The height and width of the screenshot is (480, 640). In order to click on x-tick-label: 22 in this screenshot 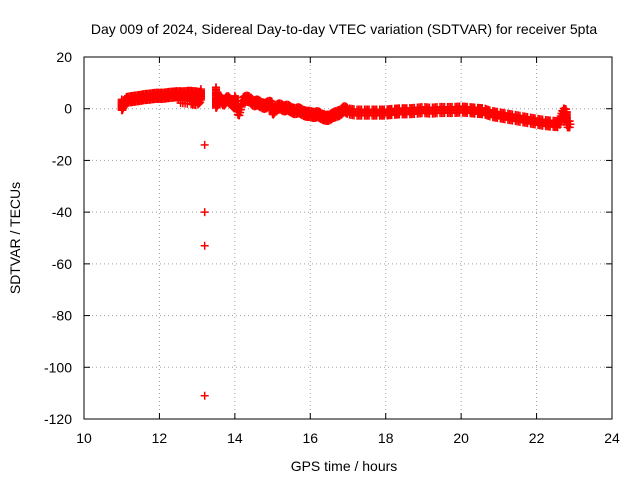, I will do `click(537, 438)`.